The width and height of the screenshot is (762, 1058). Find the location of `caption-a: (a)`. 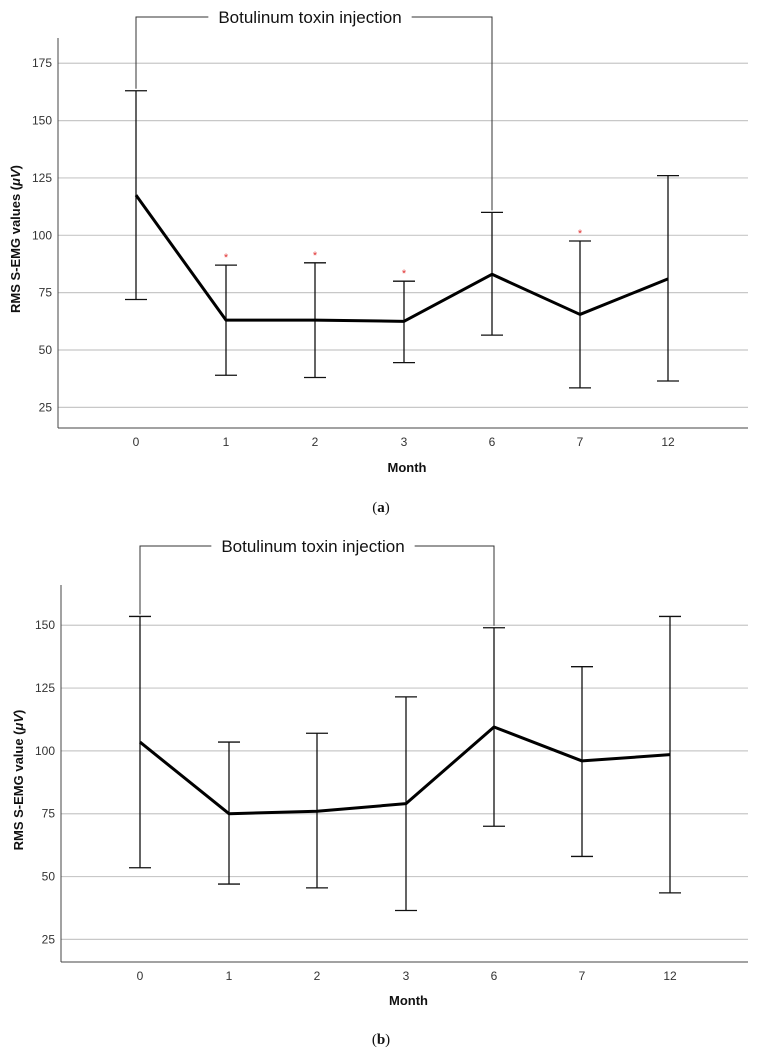

caption-a: (a) is located at coordinates (381, 508).